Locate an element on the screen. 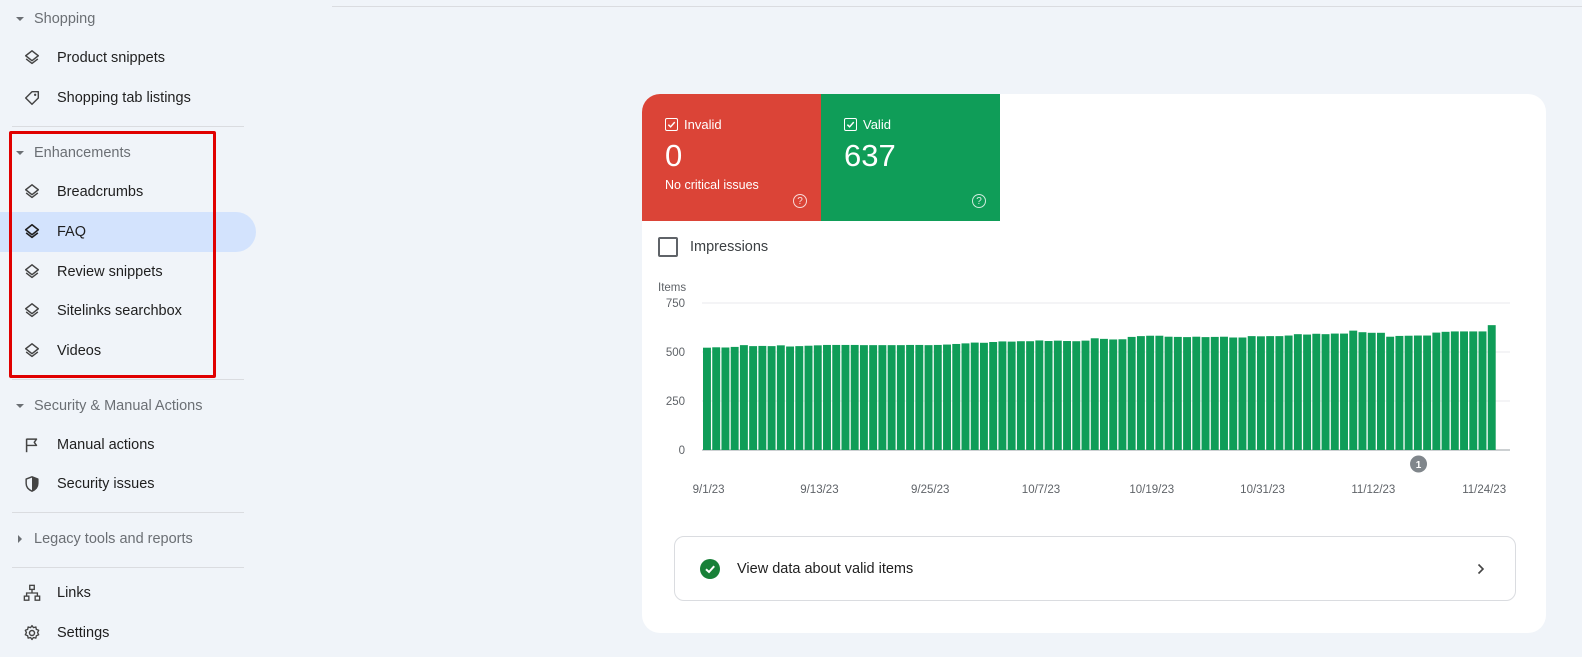 The width and height of the screenshot is (1582, 657). sidebar-item-label: Breadcrumbs is located at coordinates (100, 192).